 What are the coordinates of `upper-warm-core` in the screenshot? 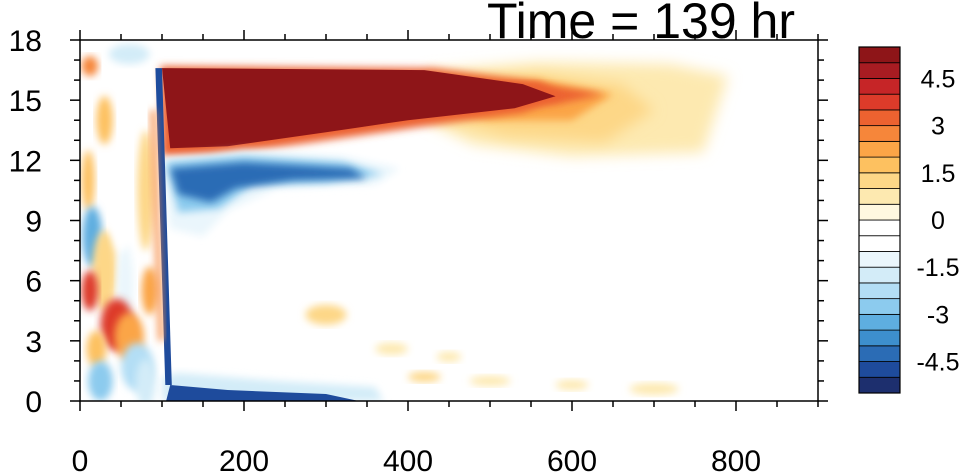 It's located at (359, 108).